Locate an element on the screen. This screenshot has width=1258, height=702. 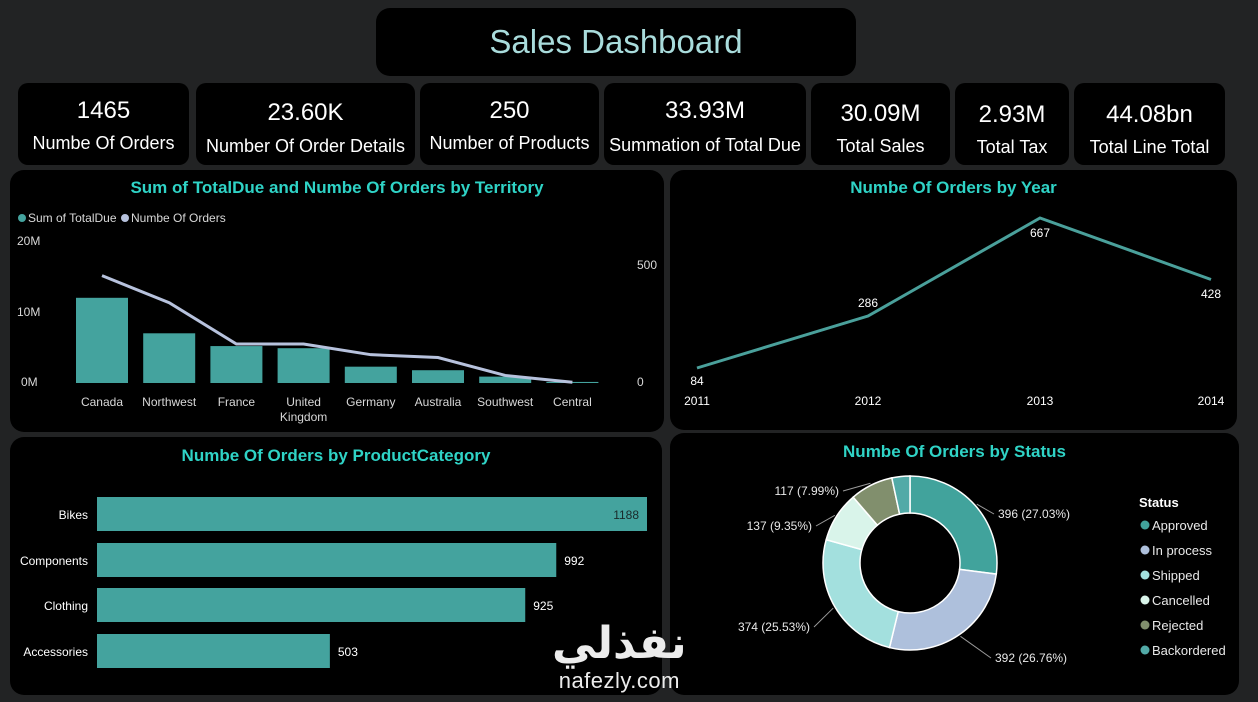
y-tick-right: 500 is located at coordinates (647, 265).